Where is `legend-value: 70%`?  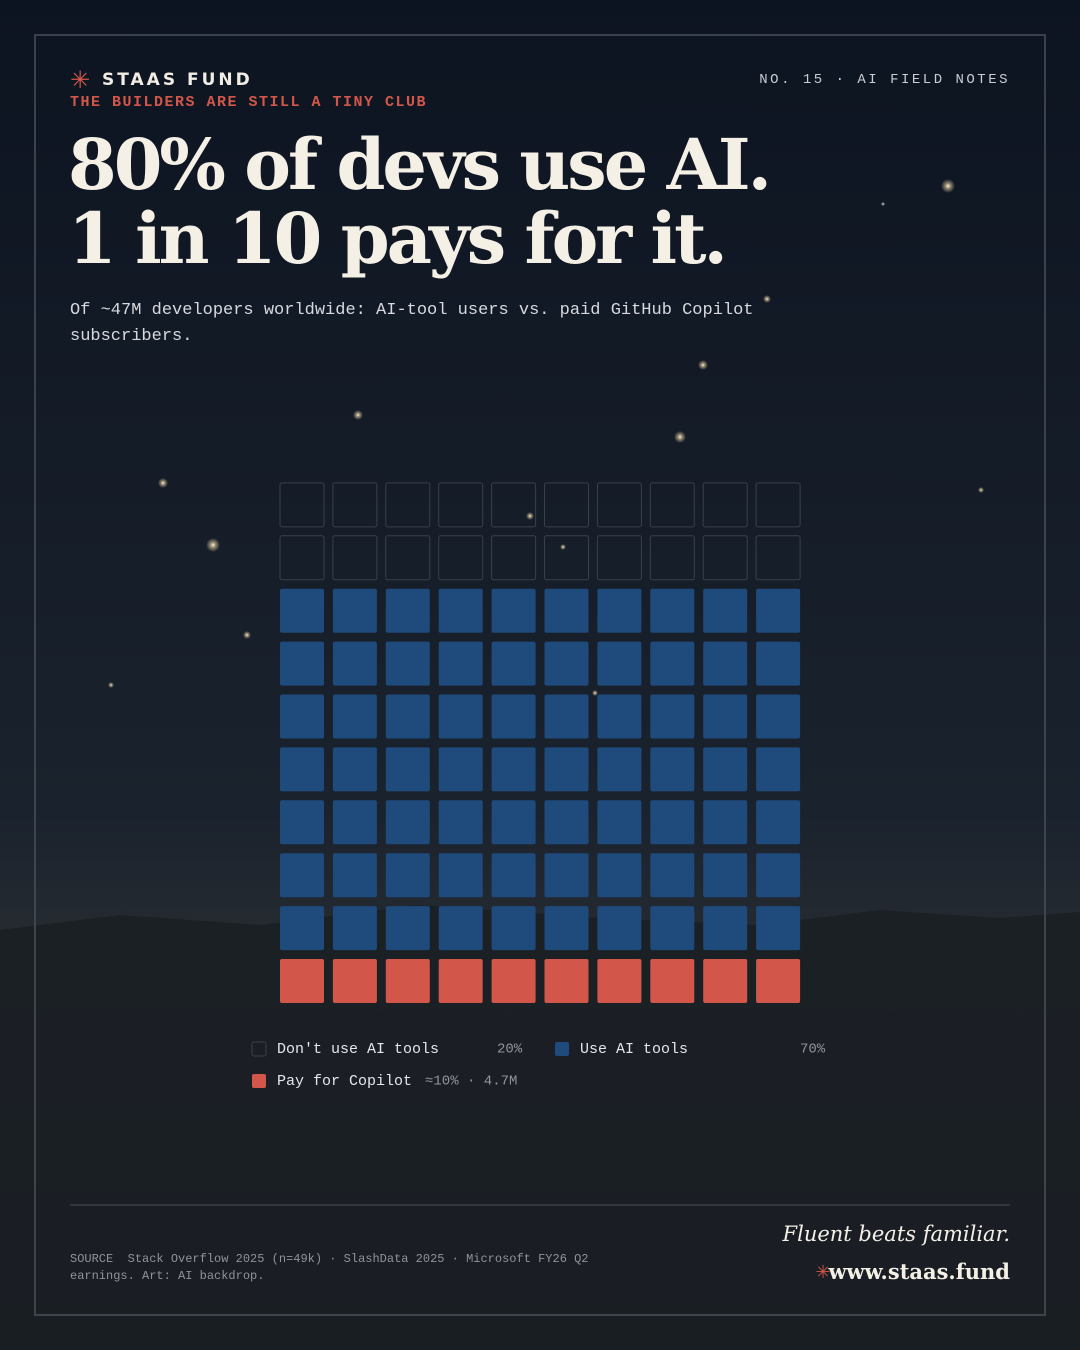 legend-value: 70% is located at coordinates (813, 1050).